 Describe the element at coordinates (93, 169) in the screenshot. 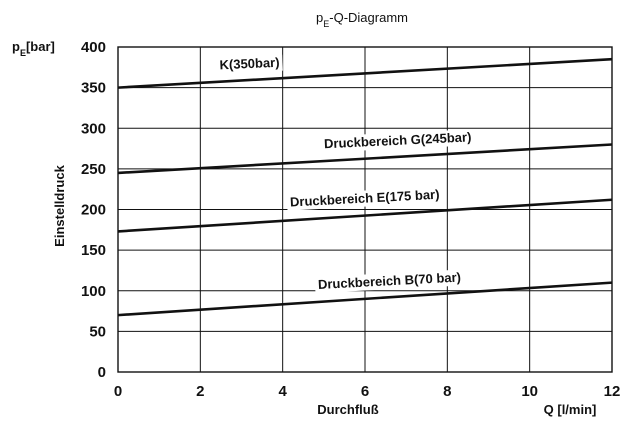

I see `y-tick-label-250: 250` at that location.